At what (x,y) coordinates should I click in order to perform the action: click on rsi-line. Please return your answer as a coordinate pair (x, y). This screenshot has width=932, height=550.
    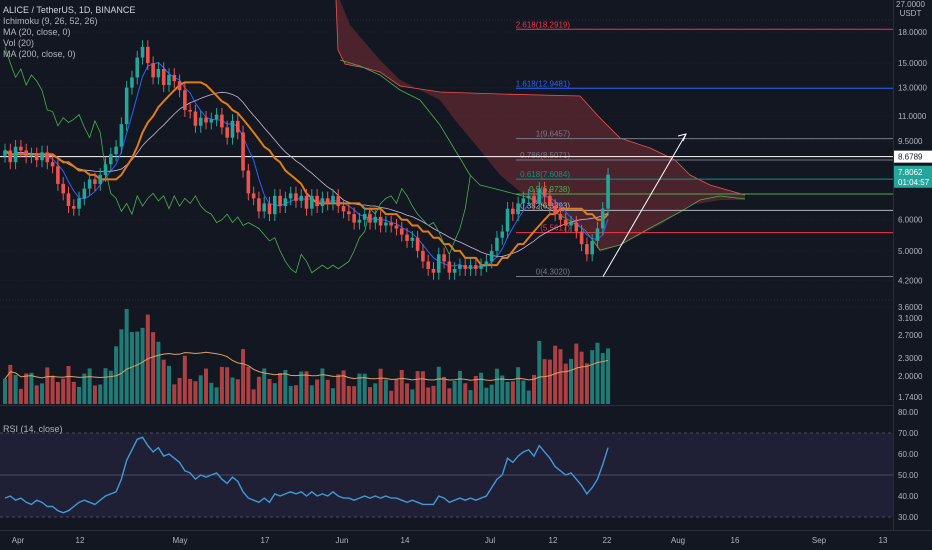
    Looking at the image, I should click on (306, 475).